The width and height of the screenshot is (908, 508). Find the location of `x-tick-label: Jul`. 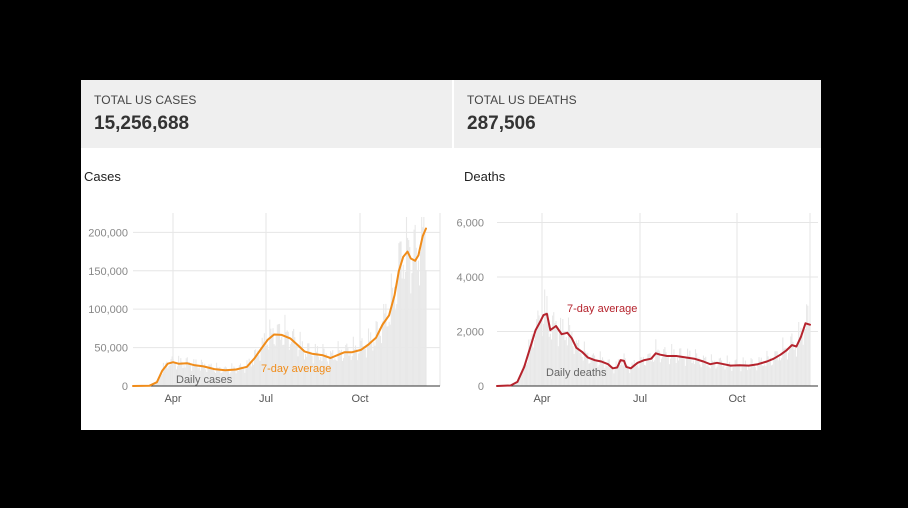

x-tick-label: Jul is located at coordinates (640, 399).